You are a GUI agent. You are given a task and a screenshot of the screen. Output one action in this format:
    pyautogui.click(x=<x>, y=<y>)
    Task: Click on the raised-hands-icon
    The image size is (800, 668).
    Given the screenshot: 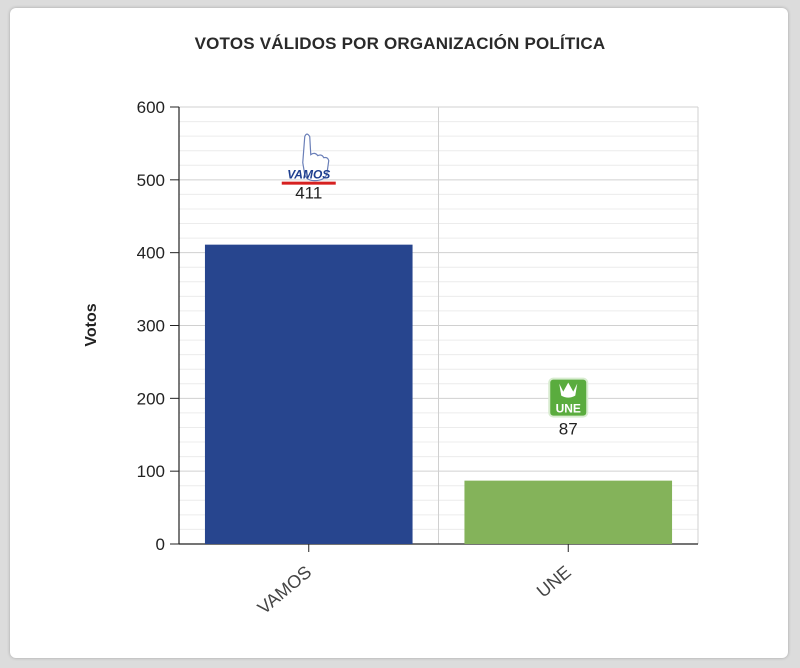 What is the action you would take?
    pyautogui.click(x=568, y=390)
    